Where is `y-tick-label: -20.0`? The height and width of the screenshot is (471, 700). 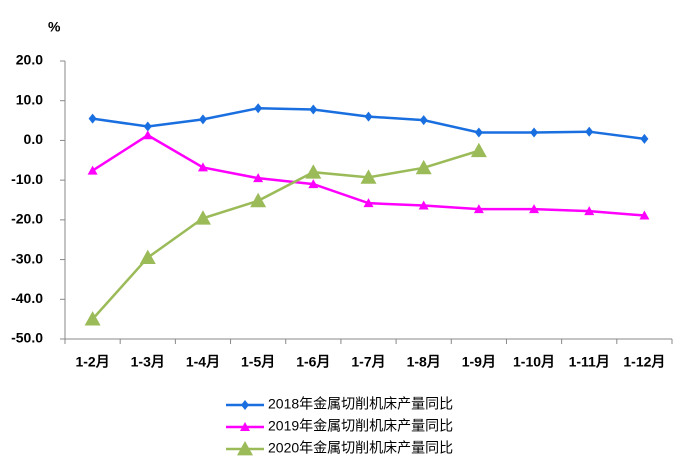
y-tick-label: -20.0 is located at coordinates (27, 219).